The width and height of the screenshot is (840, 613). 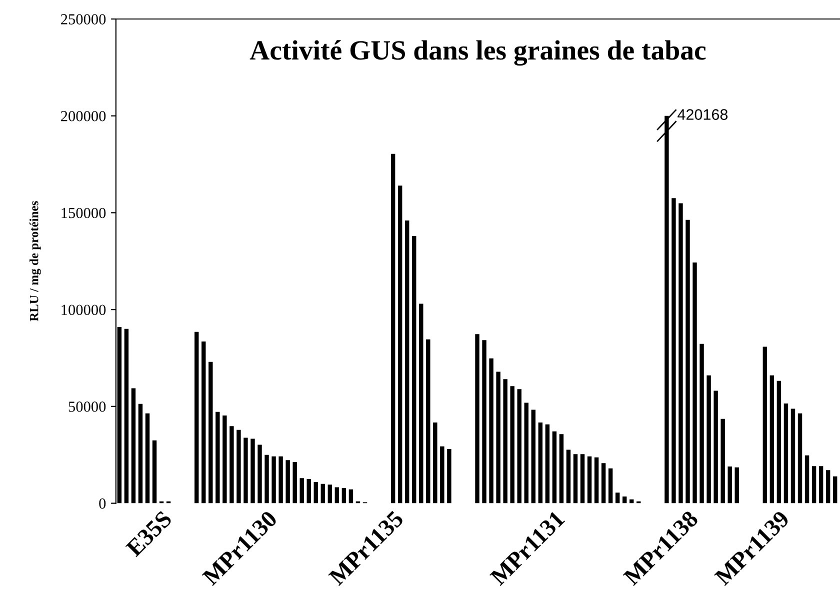 What do you see at coordinates (478, 53) in the screenshot?
I see `text: Activité GUS dans les graines de tabac` at bounding box center [478, 53].